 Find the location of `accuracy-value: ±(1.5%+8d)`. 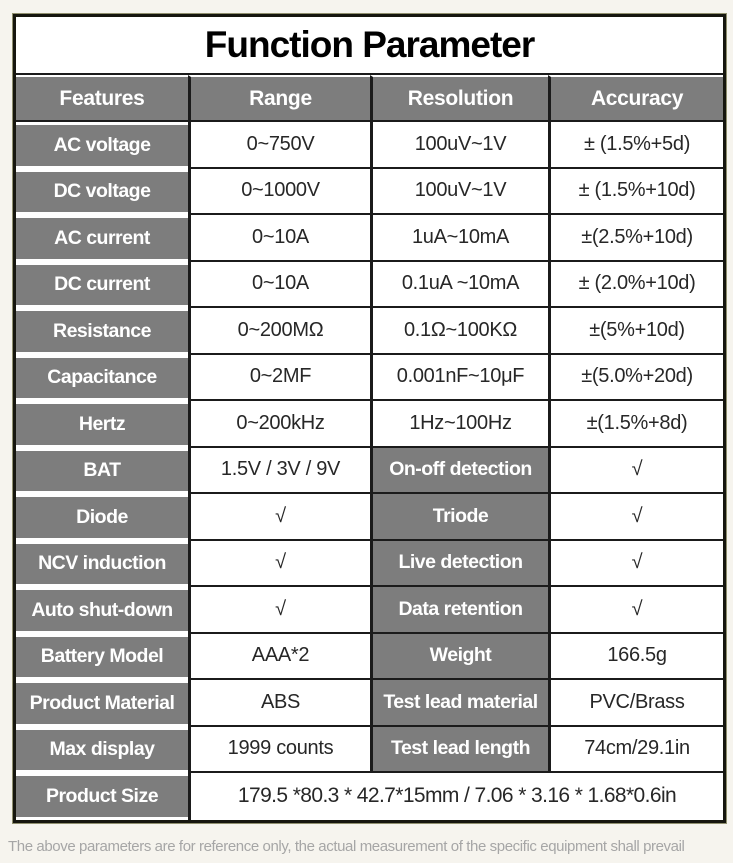

accuracy-value: ±(1.5%+8d) is located at coordinates (636, 424).